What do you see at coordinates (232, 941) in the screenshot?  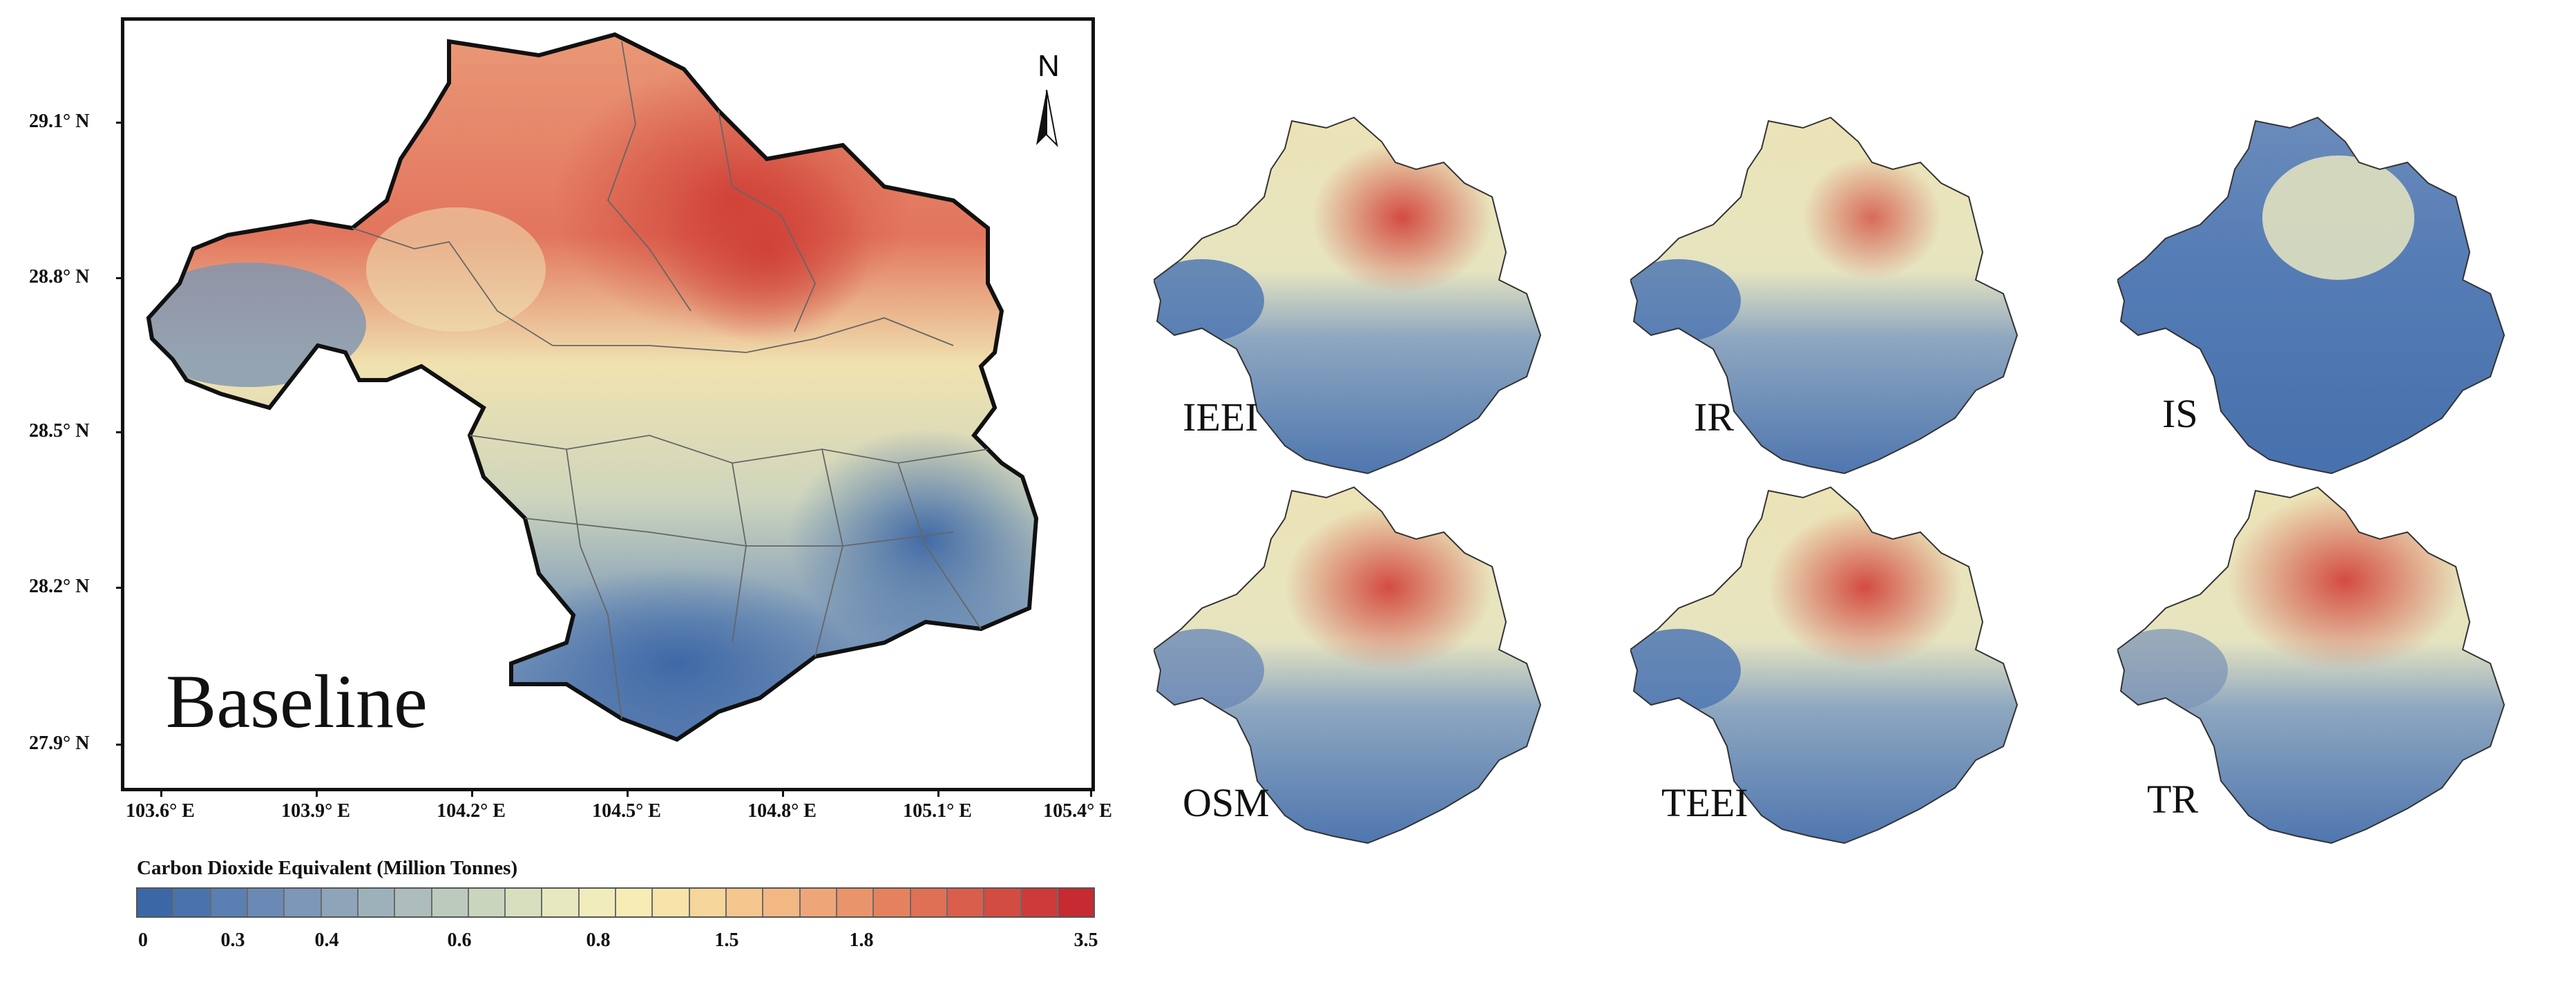 I see `legend-tick-label: 0.3` at bounding box center [232, 941].